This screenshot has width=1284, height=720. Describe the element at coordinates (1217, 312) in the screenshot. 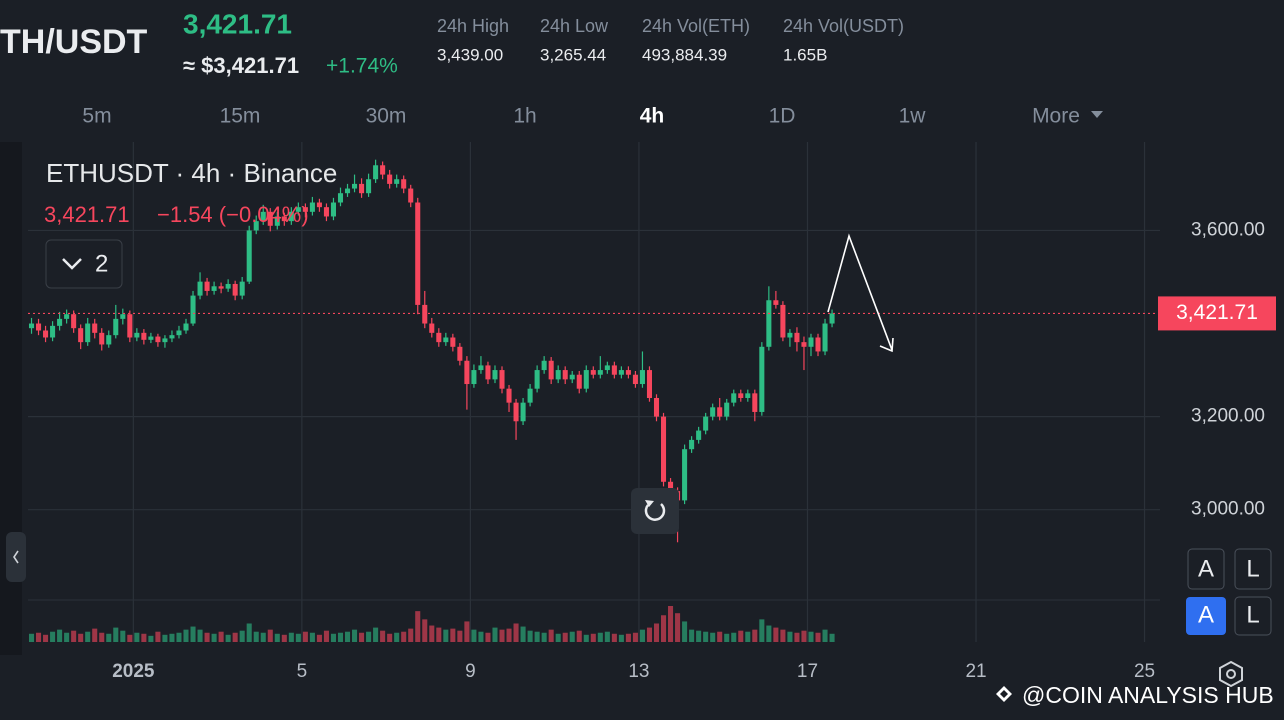

I see `price-tag-label: 3,421.71` at that location.